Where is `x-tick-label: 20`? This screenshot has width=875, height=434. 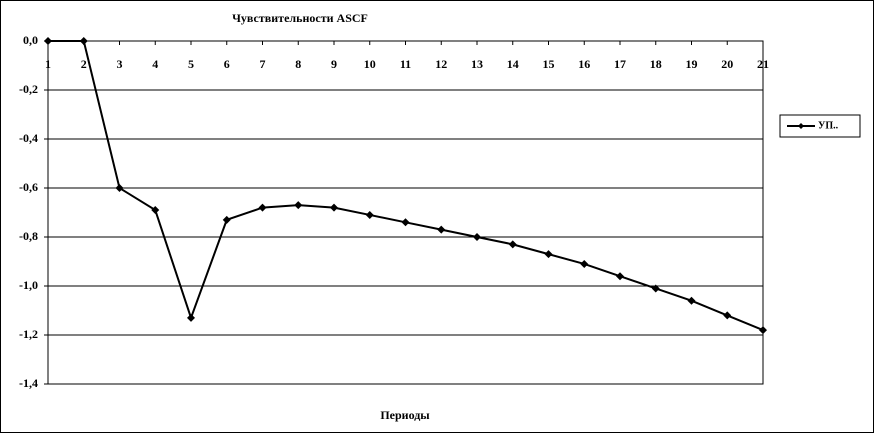
x-tick-label: 20 is located at coordinates (727, 64).